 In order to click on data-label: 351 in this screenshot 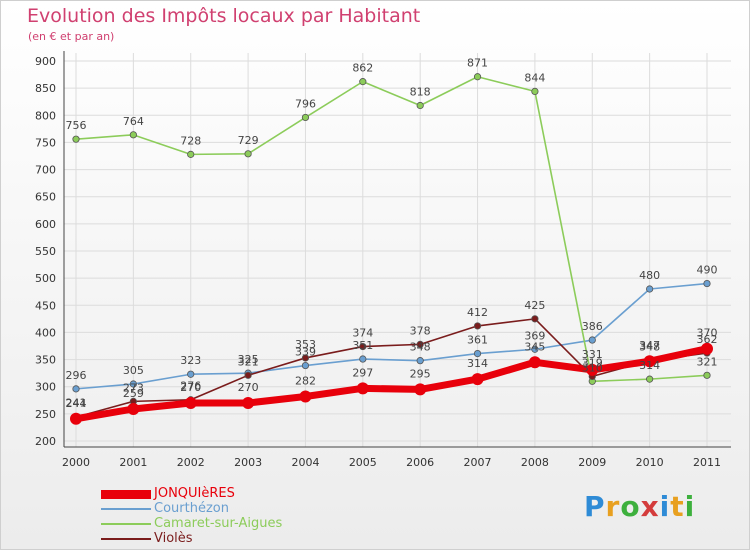, I will do `click(362, 345)`.